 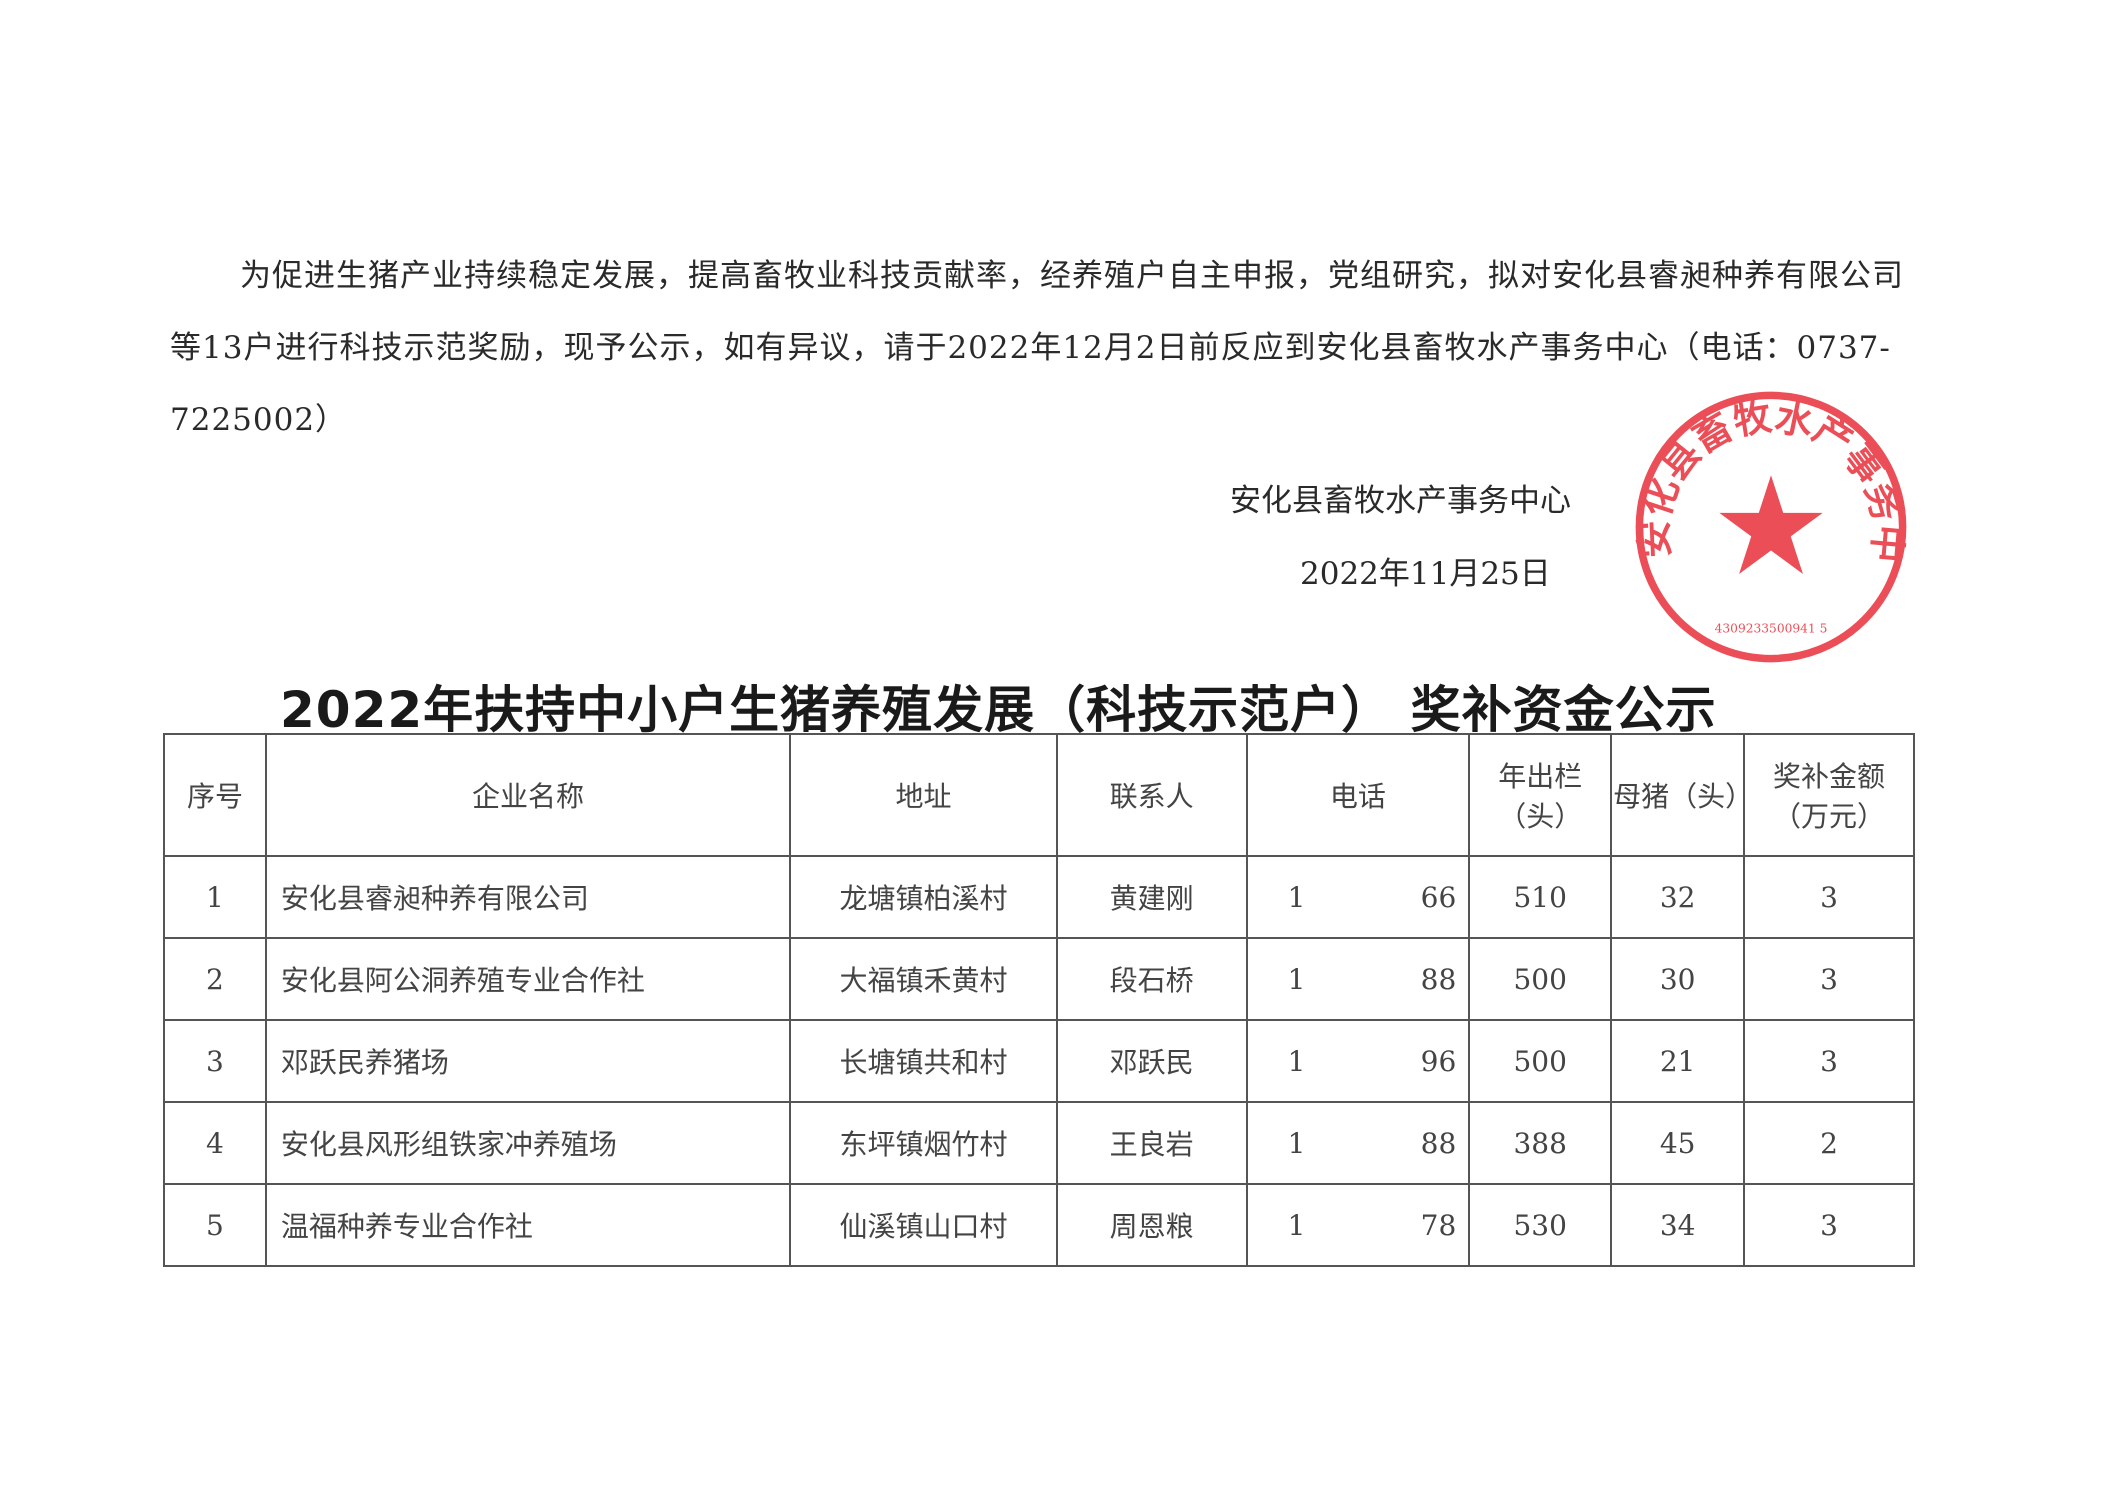 What do you see at coordinates (1151, 1225) in the screenshot?
I see `contact-person: 周恩粮` at bounding box center [1151, 1225].